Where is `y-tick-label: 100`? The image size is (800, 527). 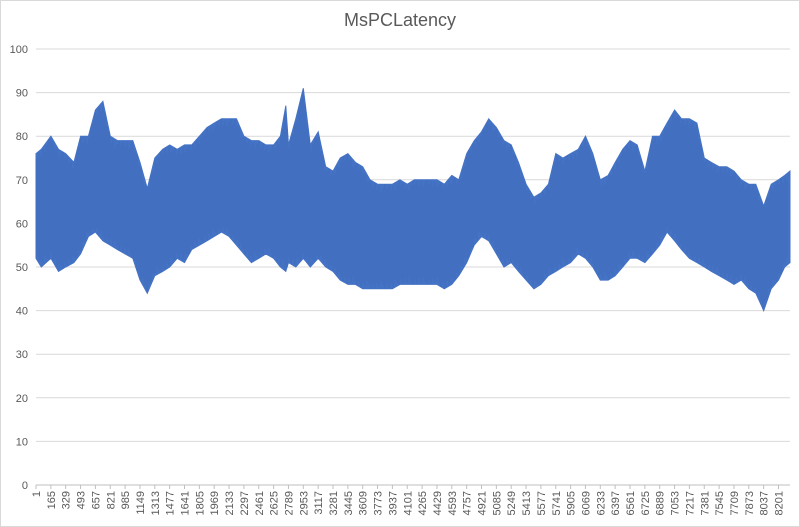
y-tick-label: 100 is located at coordinates (19, 50).